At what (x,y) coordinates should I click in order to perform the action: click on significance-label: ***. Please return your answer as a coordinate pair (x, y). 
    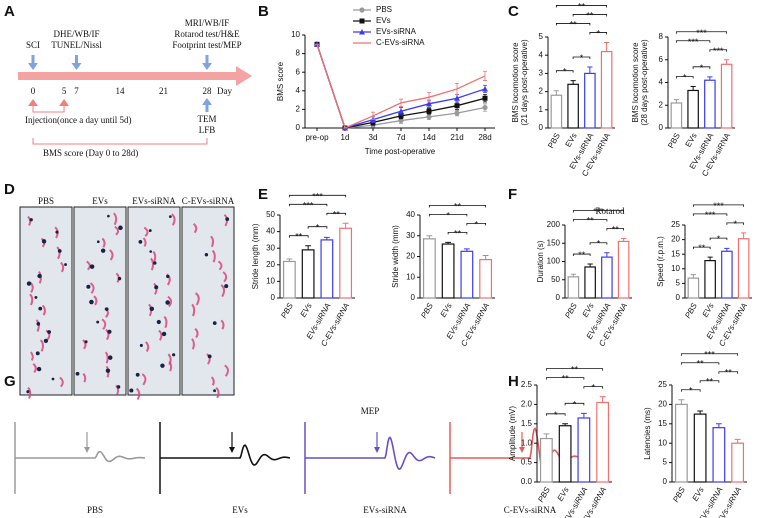
    Looking at the image, I should click on (709, 355).